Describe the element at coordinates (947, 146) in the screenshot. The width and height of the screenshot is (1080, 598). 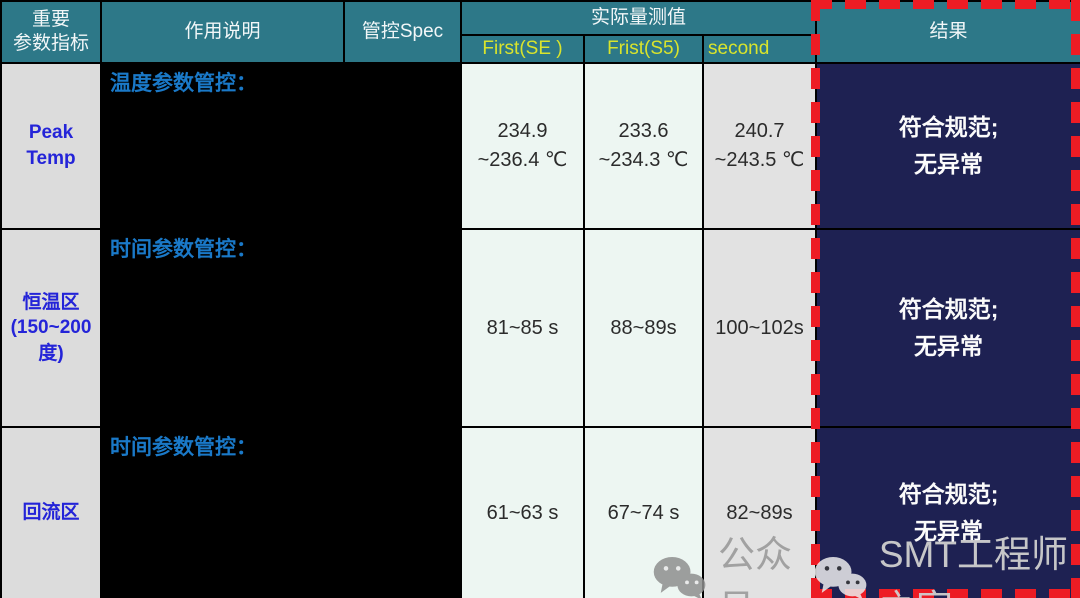
I see `row1-result: 符合规范; 无异常` at that location.